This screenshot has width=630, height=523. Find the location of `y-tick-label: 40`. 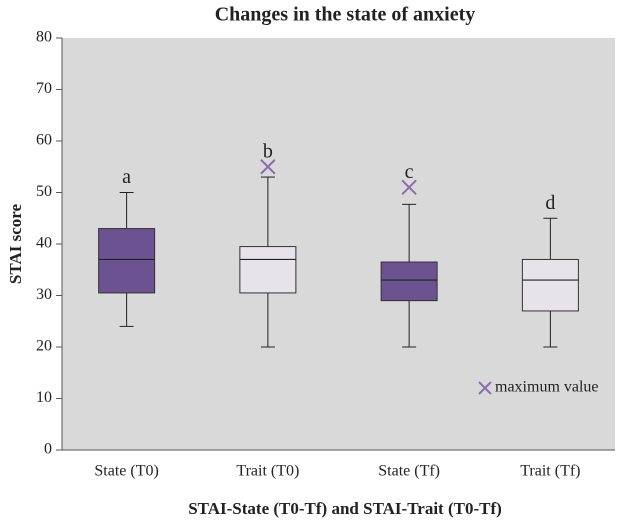

y-tick-label: 40 is located at coordinates (44, 243).